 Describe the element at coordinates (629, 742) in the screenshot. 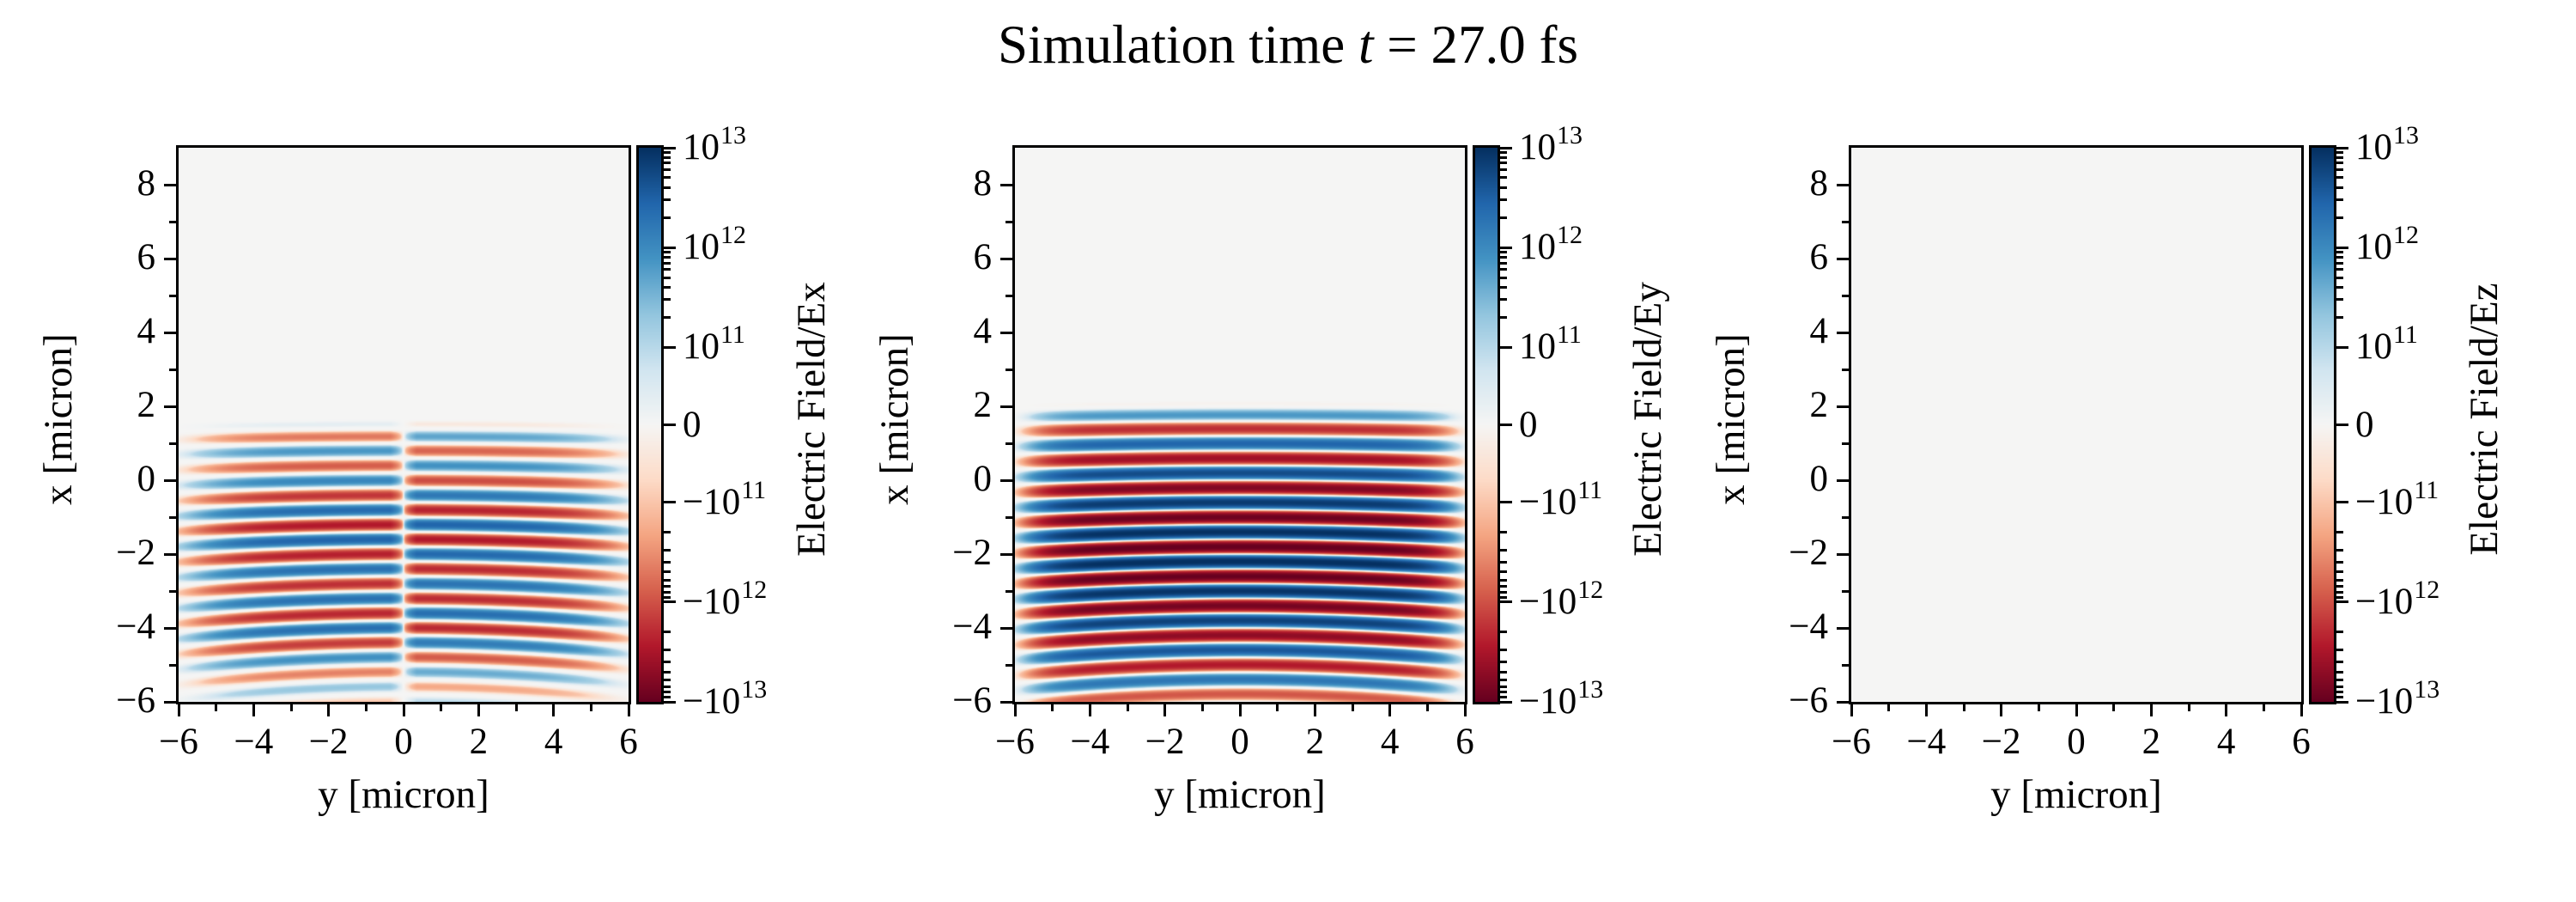

I see `x-tick-label: 6` at that location.